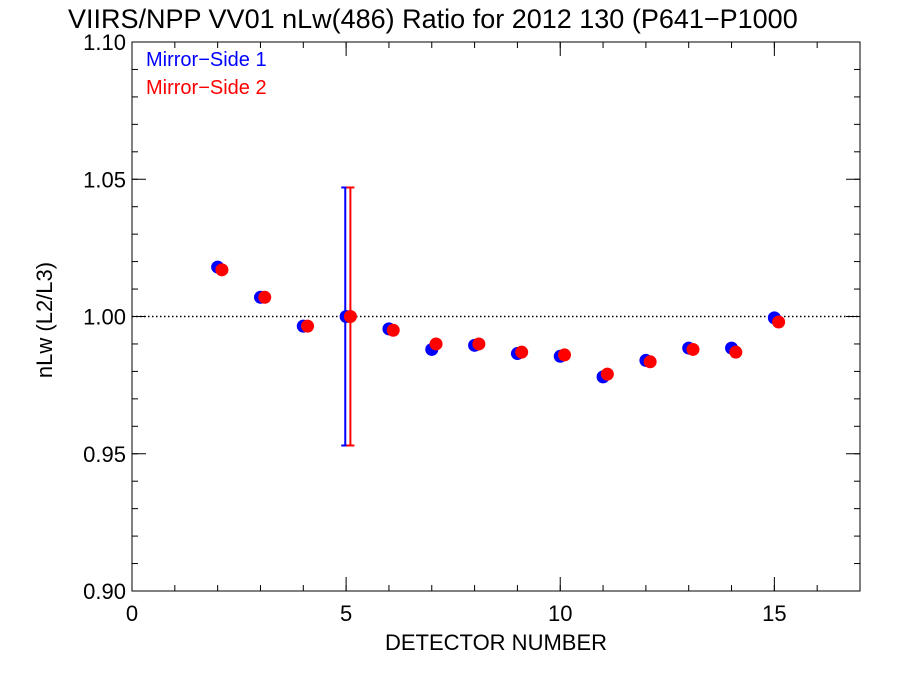 The image size is (900, 675). Describe the element at coordinates (560, 613) in the screenshot. I see `x-tick-label: 10` at that location.